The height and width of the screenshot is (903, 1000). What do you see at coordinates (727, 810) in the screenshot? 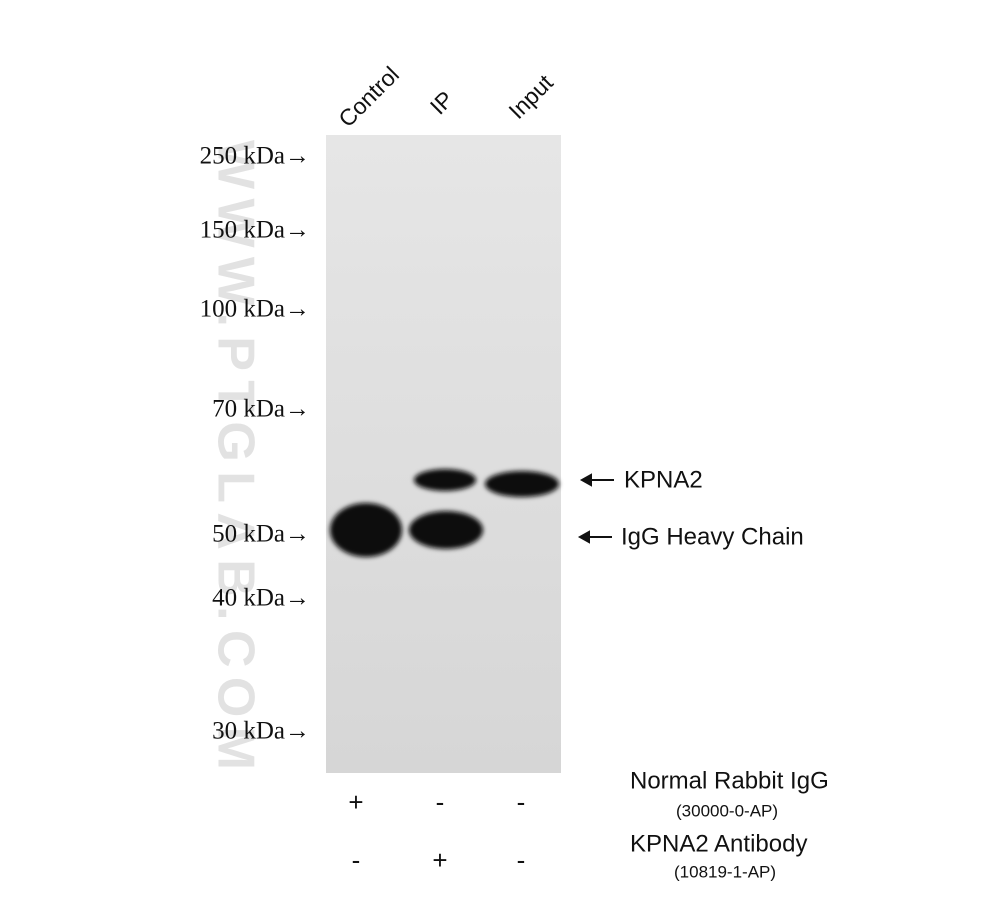
I see `treatment-catalog: (30000-0-AP)` at bounding box center [727, 810].